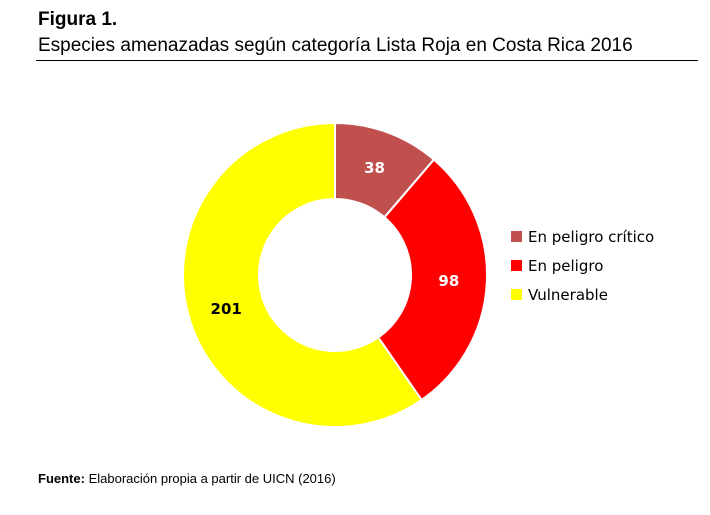 This screenshot has width=710, height=515. Describe the element at coordinates (591, 236) in the screenshot. I see `legend-label: En peligro crítico` at that location.